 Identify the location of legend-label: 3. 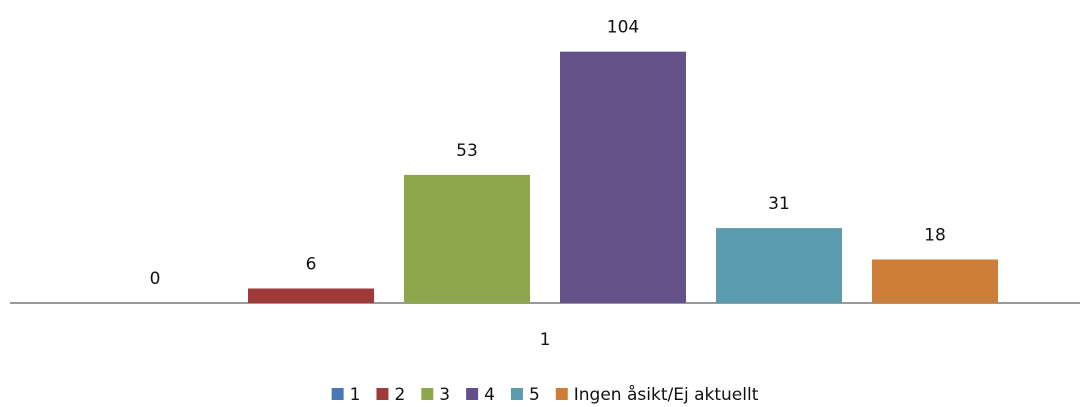
(444, 395).